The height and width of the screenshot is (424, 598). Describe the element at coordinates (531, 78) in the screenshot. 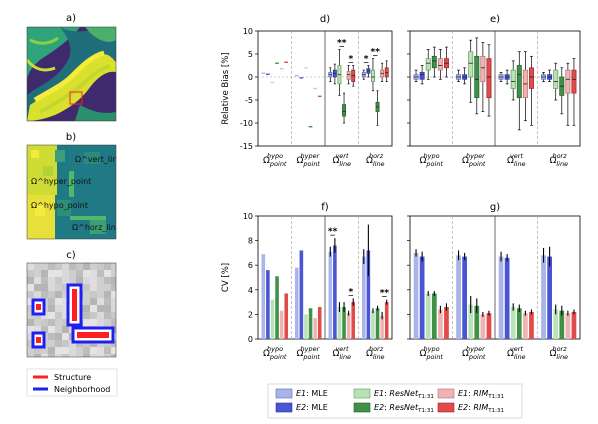

I see `box-e2rim` at that location.